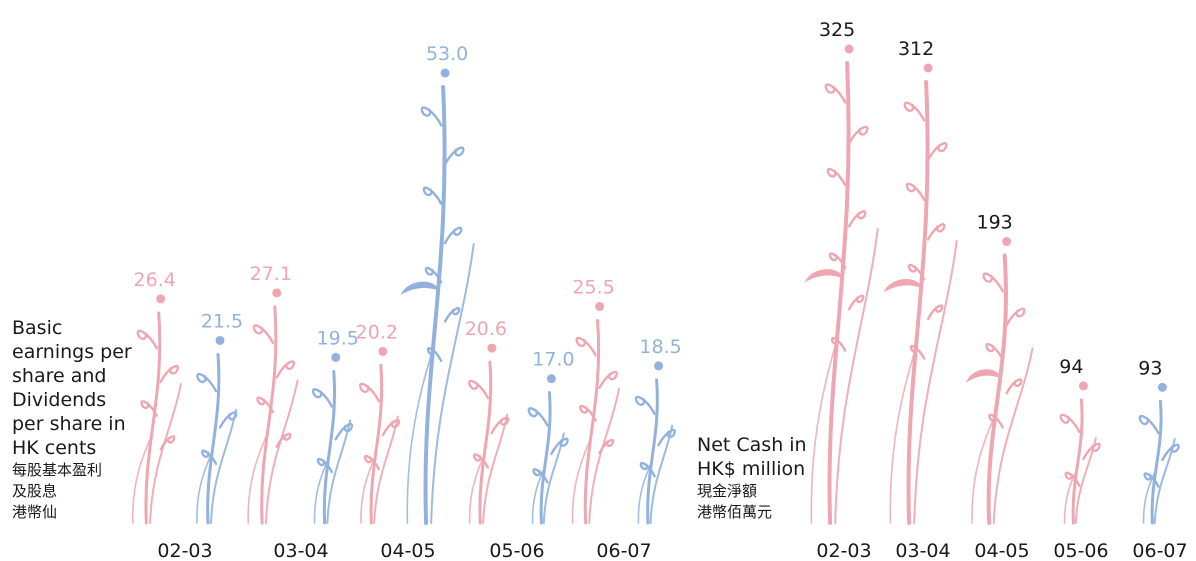 This screenshot has height=561, width=1196. What do you see at coordinates (849, 49) in the screenshot?
I see `net-cash-chart-vine-02-03-dot` at bounding box center [849, 49].